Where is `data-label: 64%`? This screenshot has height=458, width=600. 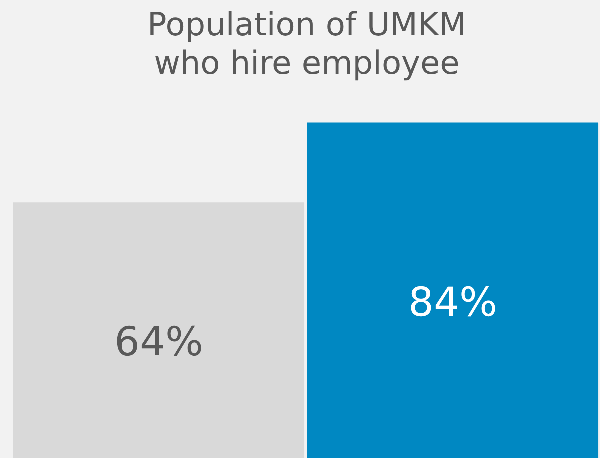 data-label: 64% is located at coordinates (159, 343).